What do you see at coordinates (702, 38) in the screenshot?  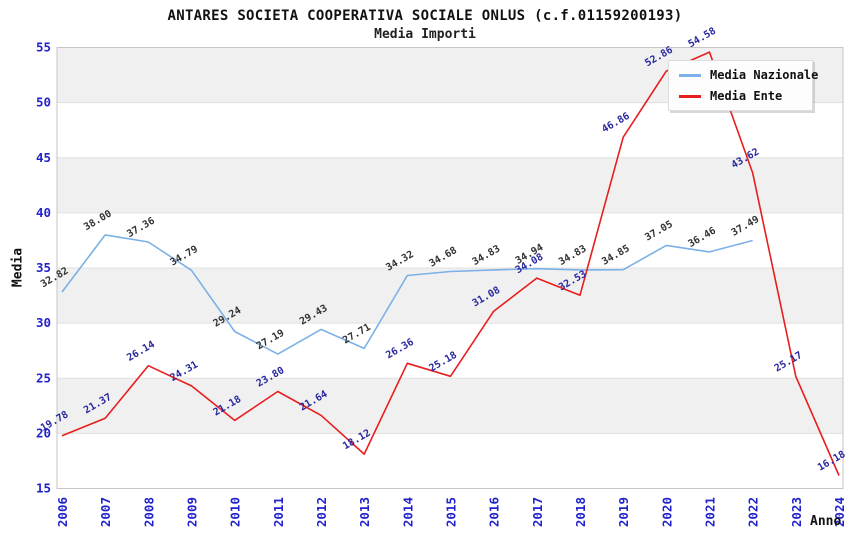 I see `data-label: 54.58` at bounding box center [702, 38].